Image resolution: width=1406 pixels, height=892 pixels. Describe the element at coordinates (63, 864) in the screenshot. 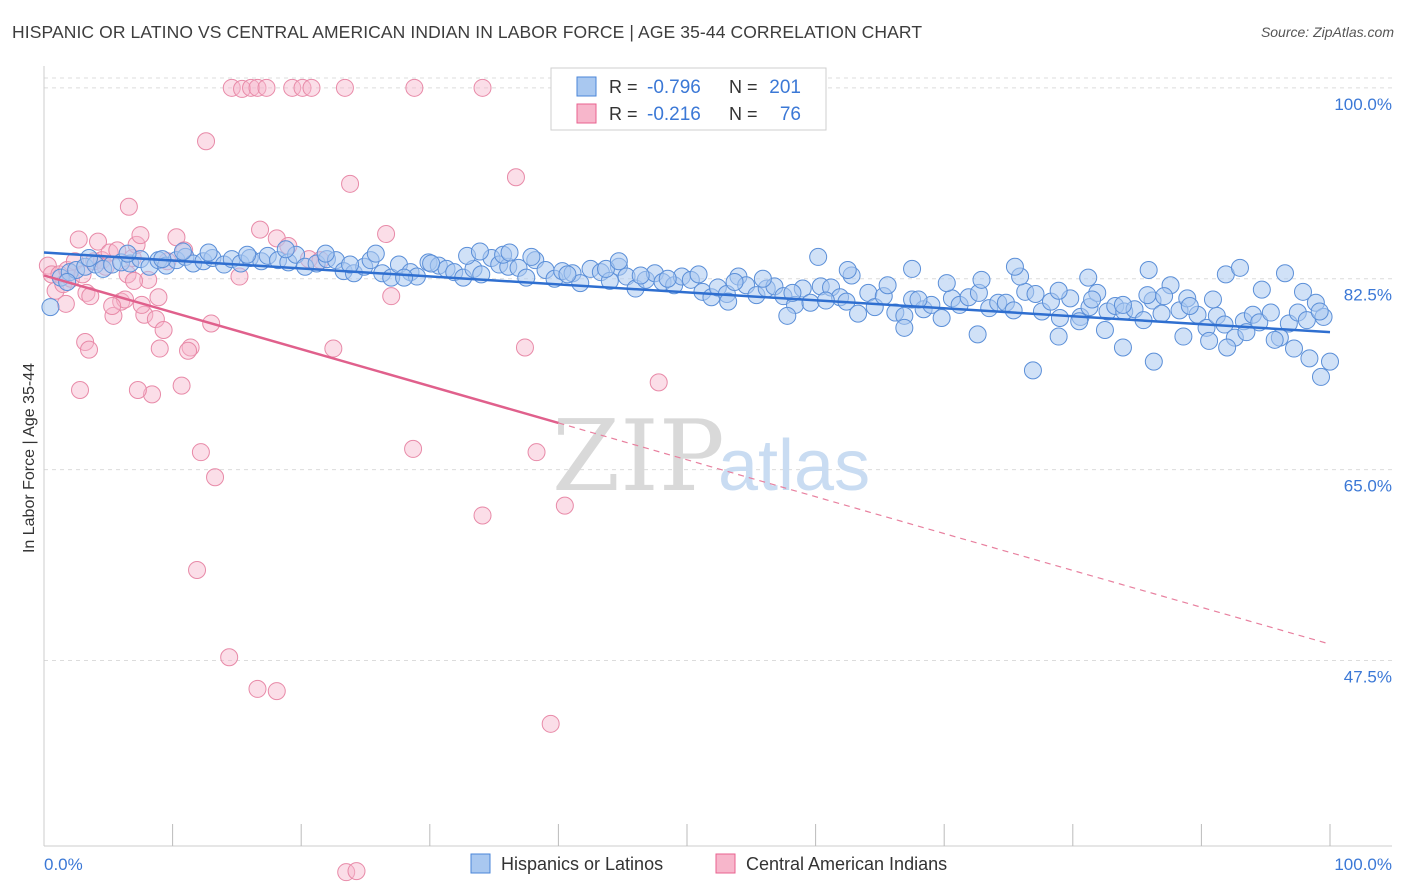

I see `x-tick-label-start: 0.0%` at that location.